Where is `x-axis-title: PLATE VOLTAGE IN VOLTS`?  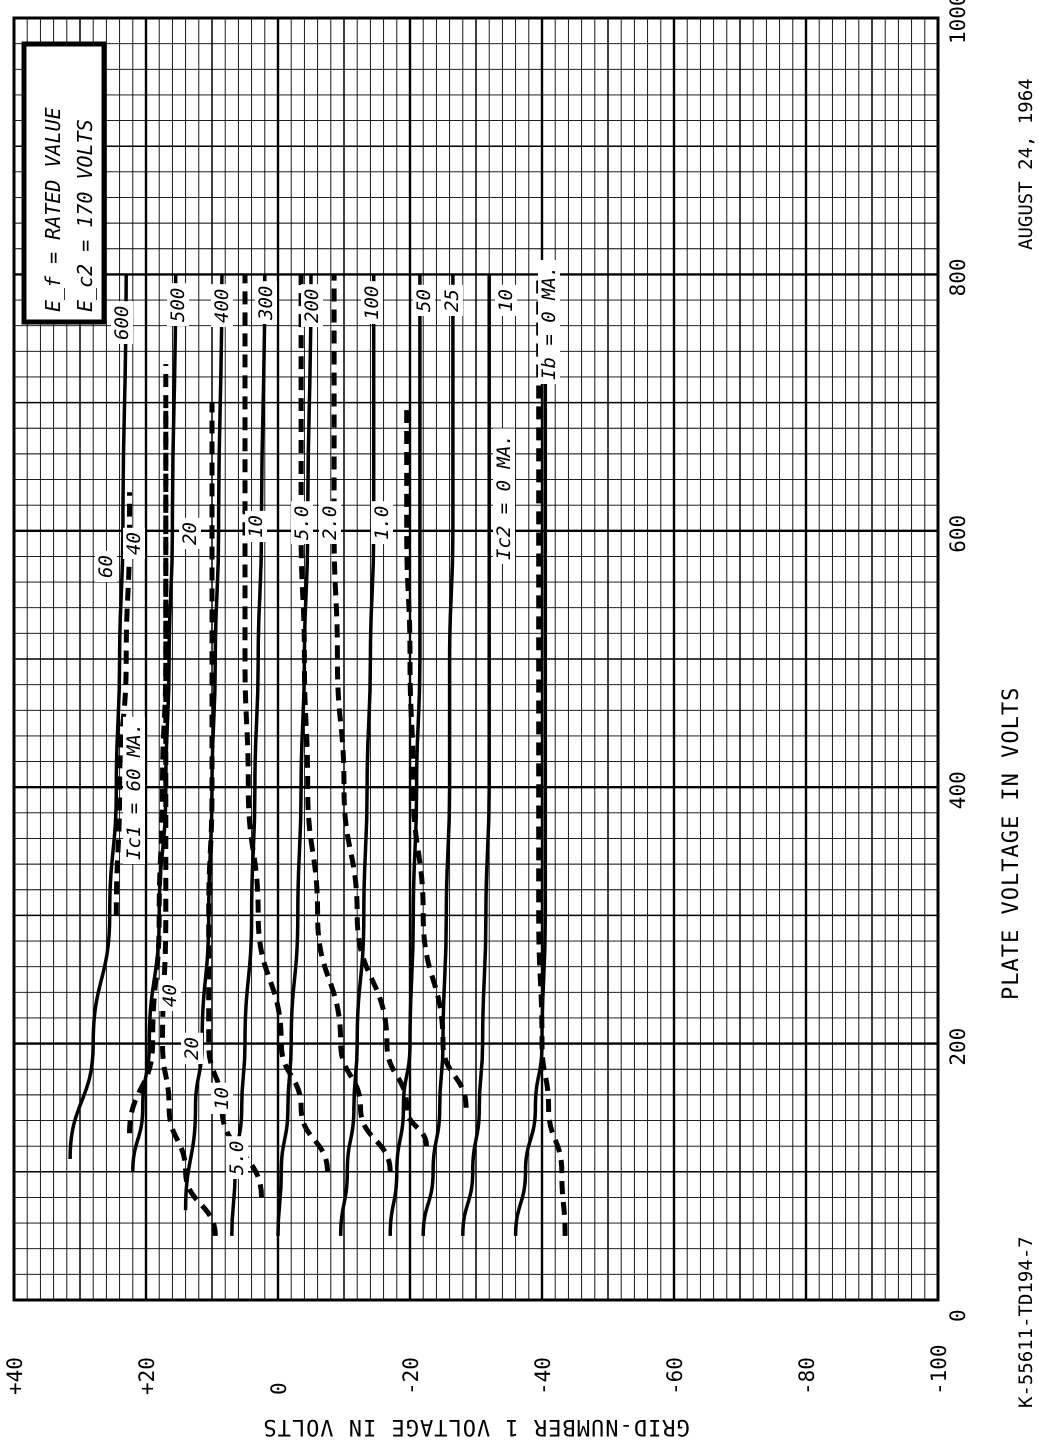 x-axis-title: PLATE VOLTAGE IN VOLTS is located at coordinates (1011, 843).